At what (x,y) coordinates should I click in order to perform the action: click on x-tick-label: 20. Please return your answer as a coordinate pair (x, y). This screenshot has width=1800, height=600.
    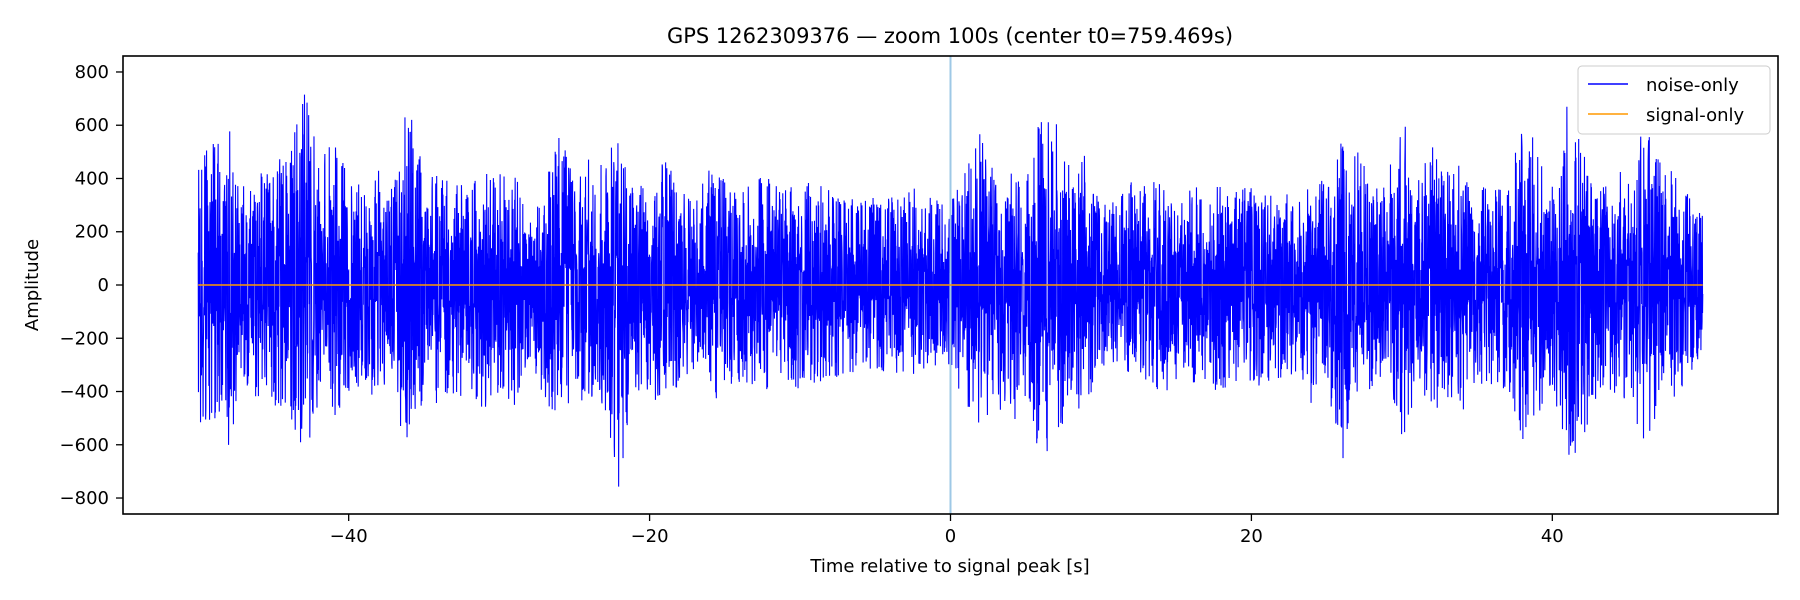
    Looking at the image, I should click on (1251, 536).